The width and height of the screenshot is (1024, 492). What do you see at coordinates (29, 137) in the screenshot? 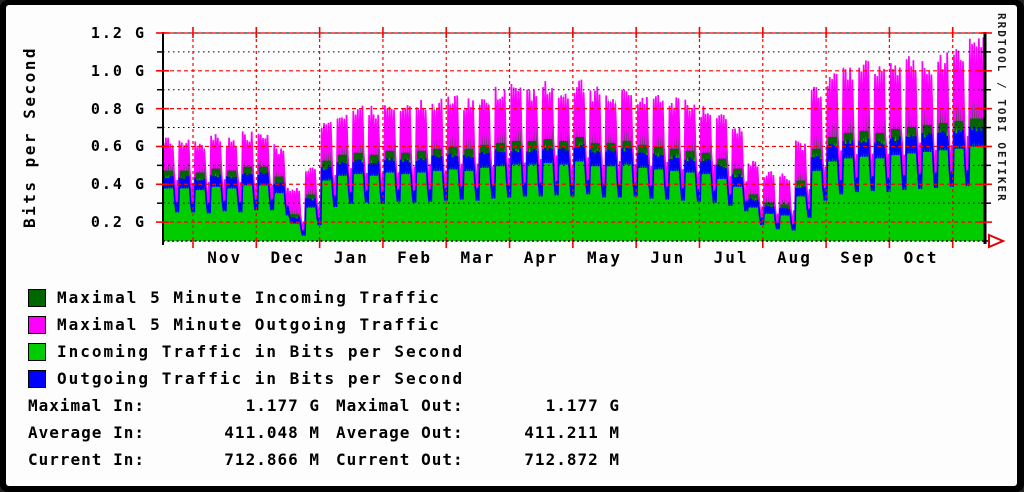
I see `y-axis-title: Bits per Second` at bounding box center [29, 137].